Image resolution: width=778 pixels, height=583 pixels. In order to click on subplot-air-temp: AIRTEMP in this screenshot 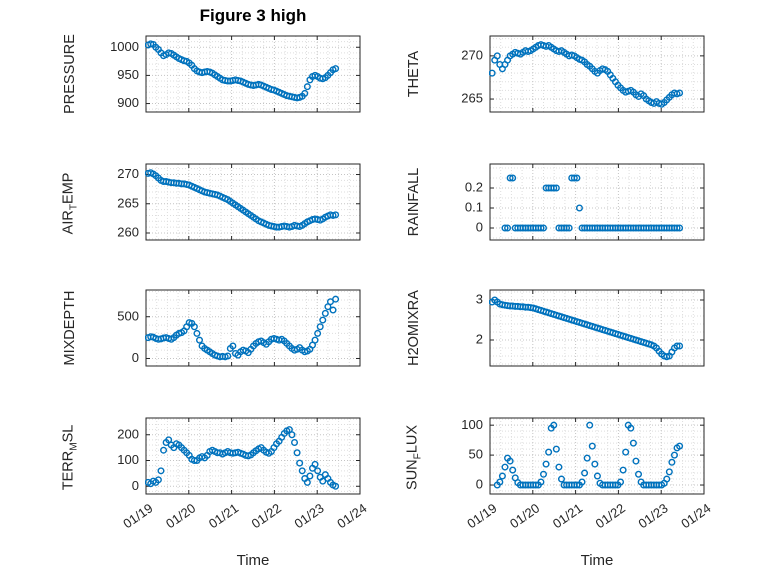, I will do `click(216, 204)`.